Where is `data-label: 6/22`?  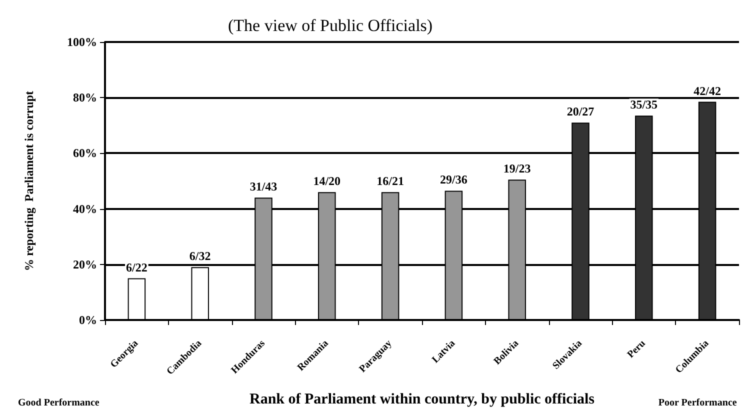
data-label: 6/22 is located at coordinates (137, 267).